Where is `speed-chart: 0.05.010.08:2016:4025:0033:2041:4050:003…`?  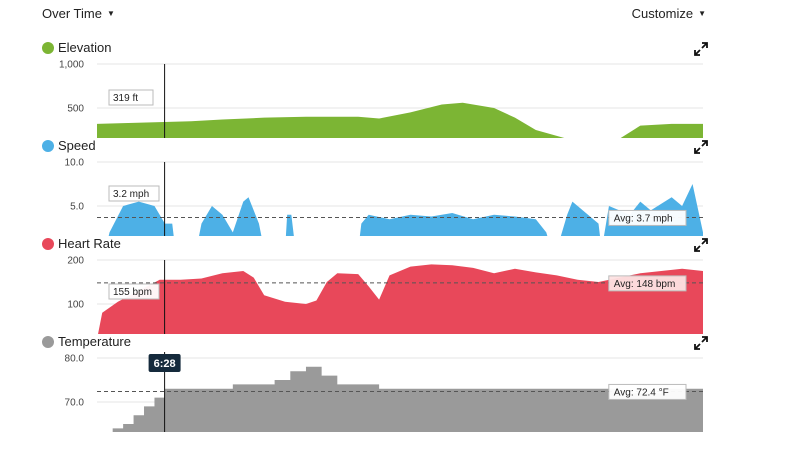
speed-chart: 0.05.010.08:2016:4025:0033:2041:4050:003… is located at coordinates (384, 197).